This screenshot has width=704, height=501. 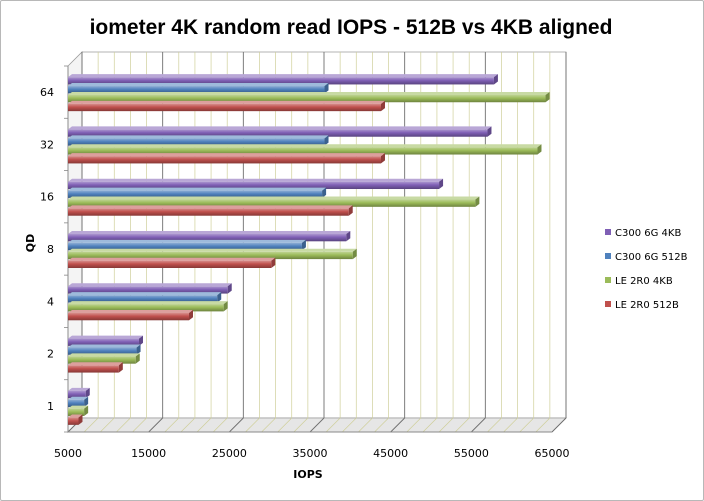 I want to click on x-tick-label: 5000, so click(x=68, y=453).